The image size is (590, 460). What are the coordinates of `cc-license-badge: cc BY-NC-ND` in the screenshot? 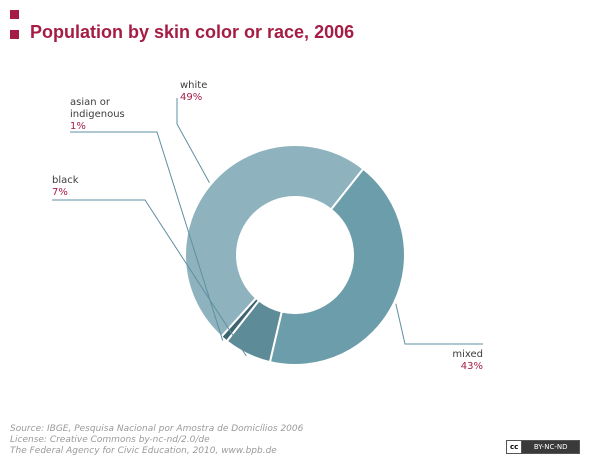 It's located at (543, 447).